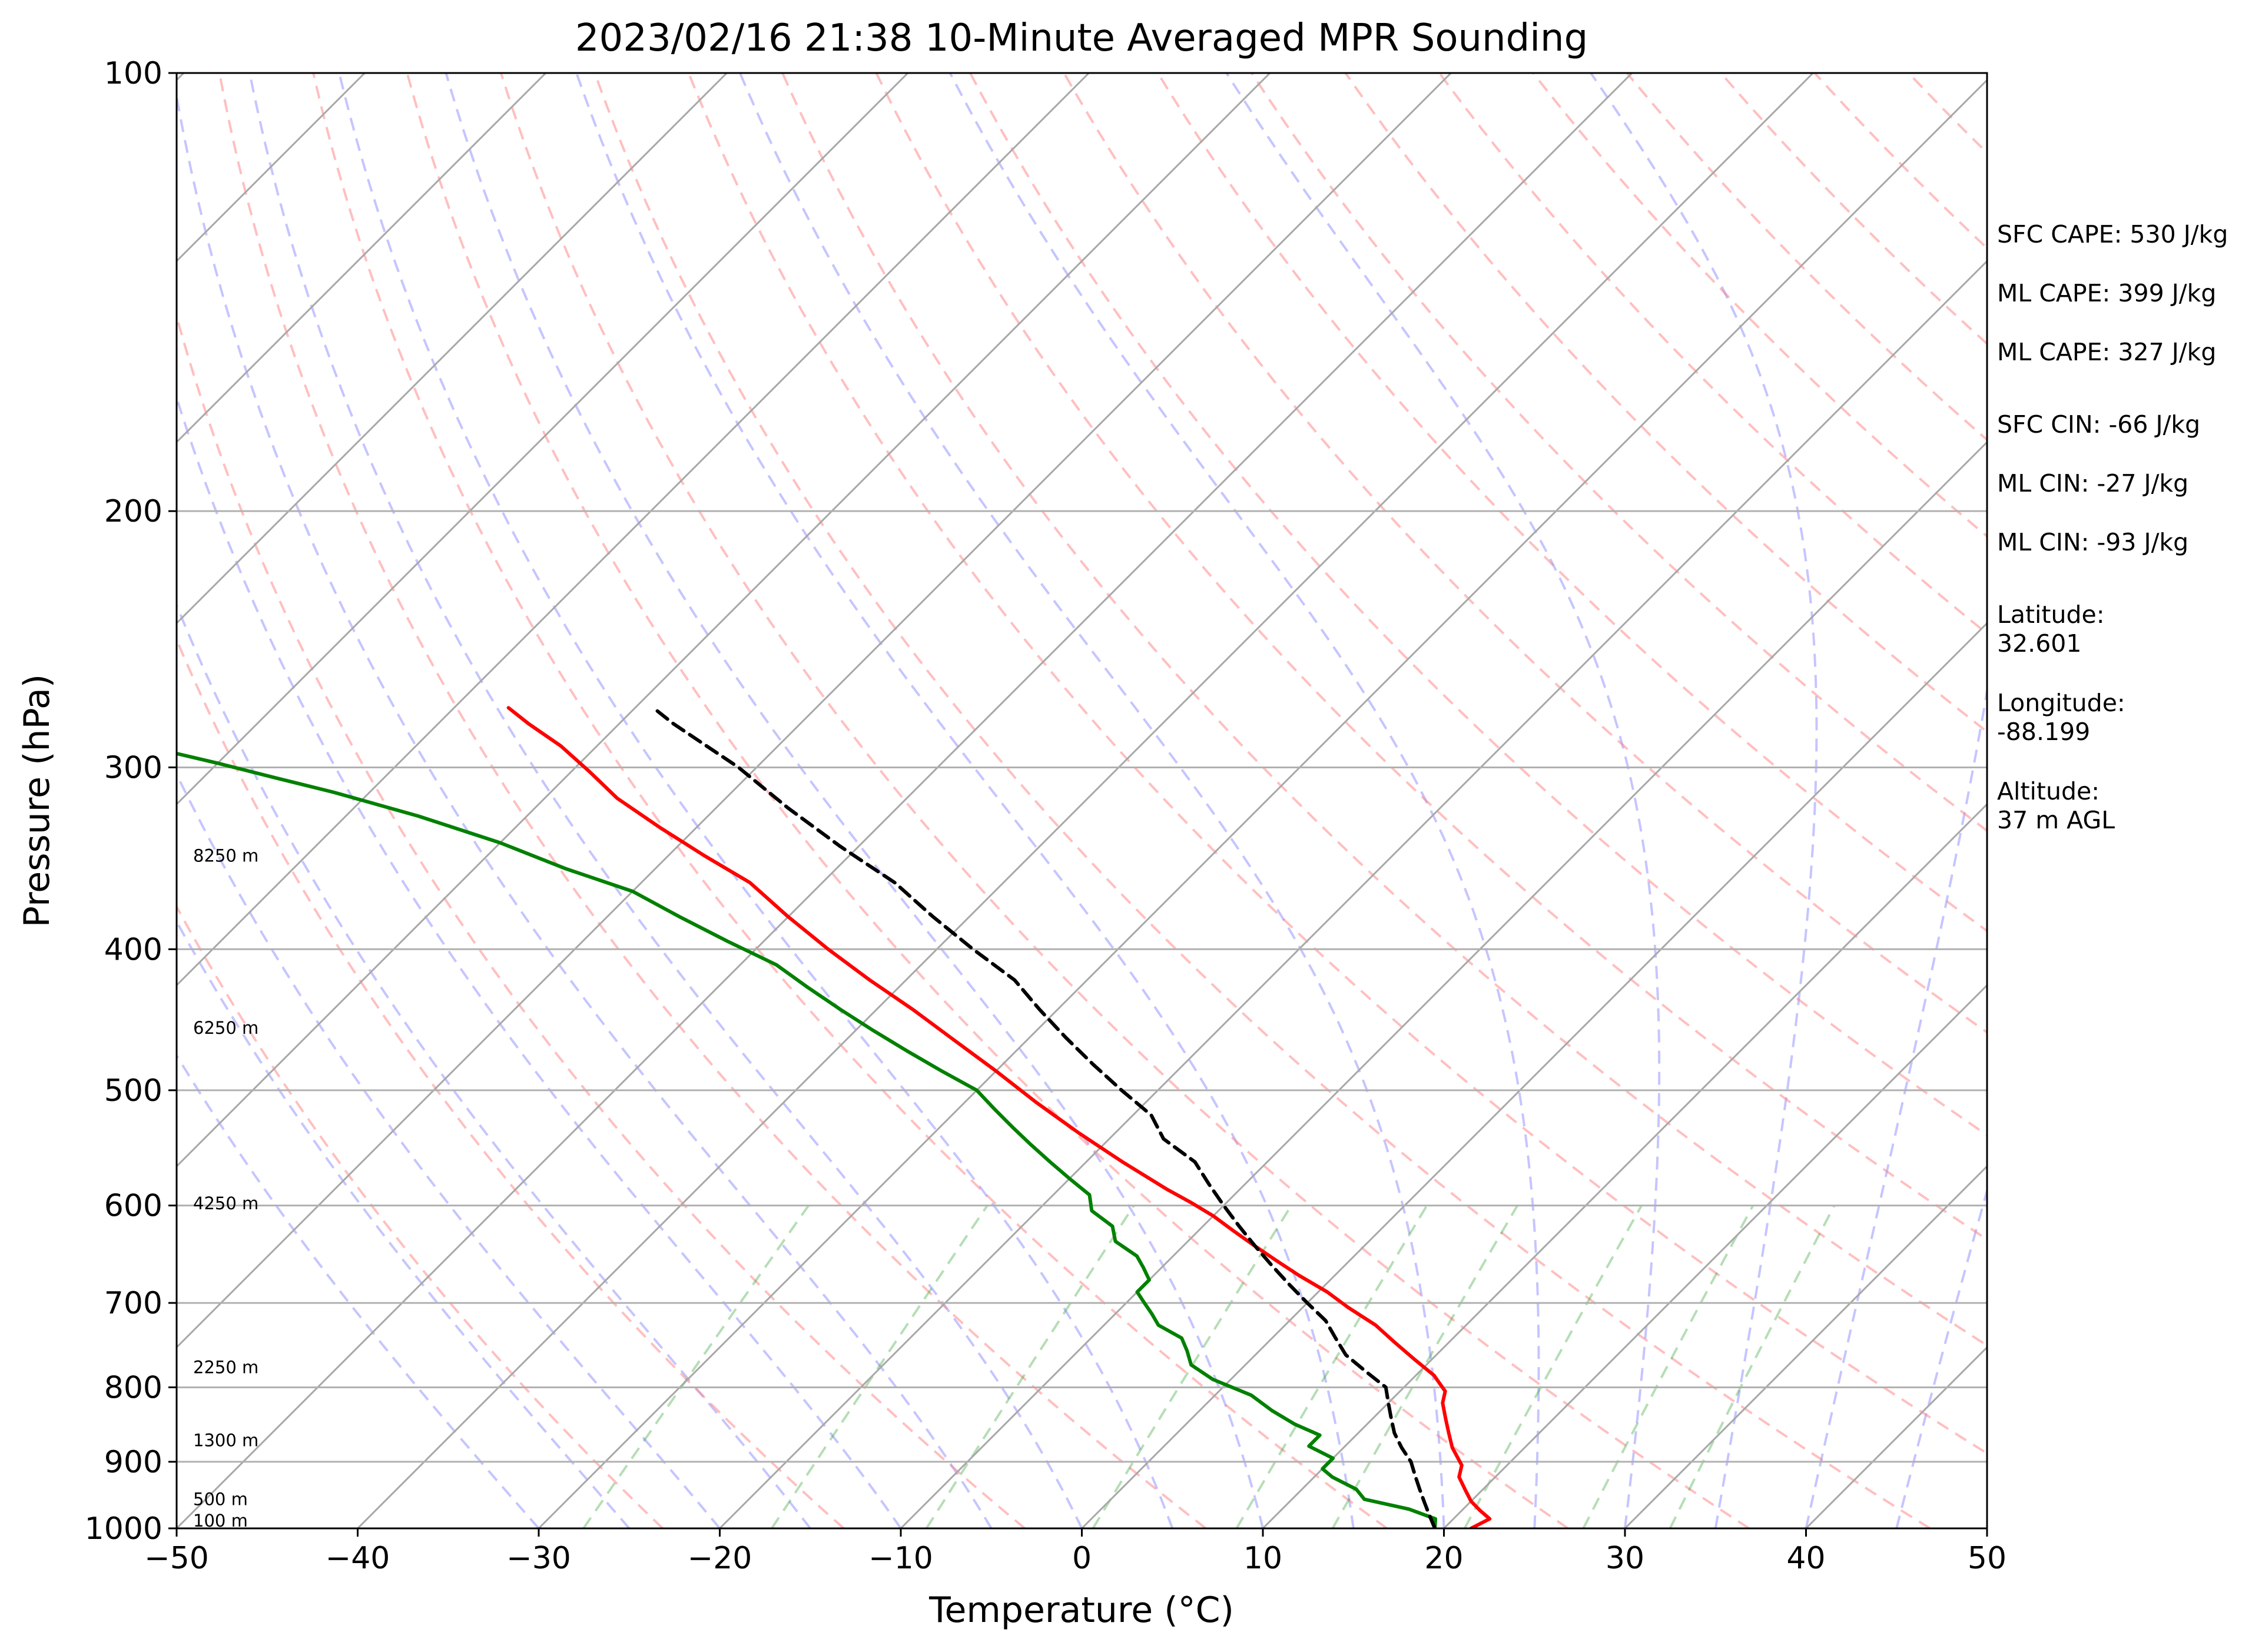 This screenshot has height=1652, width=2262. I want to click on y-tick-label: 300, so click(133, 767).